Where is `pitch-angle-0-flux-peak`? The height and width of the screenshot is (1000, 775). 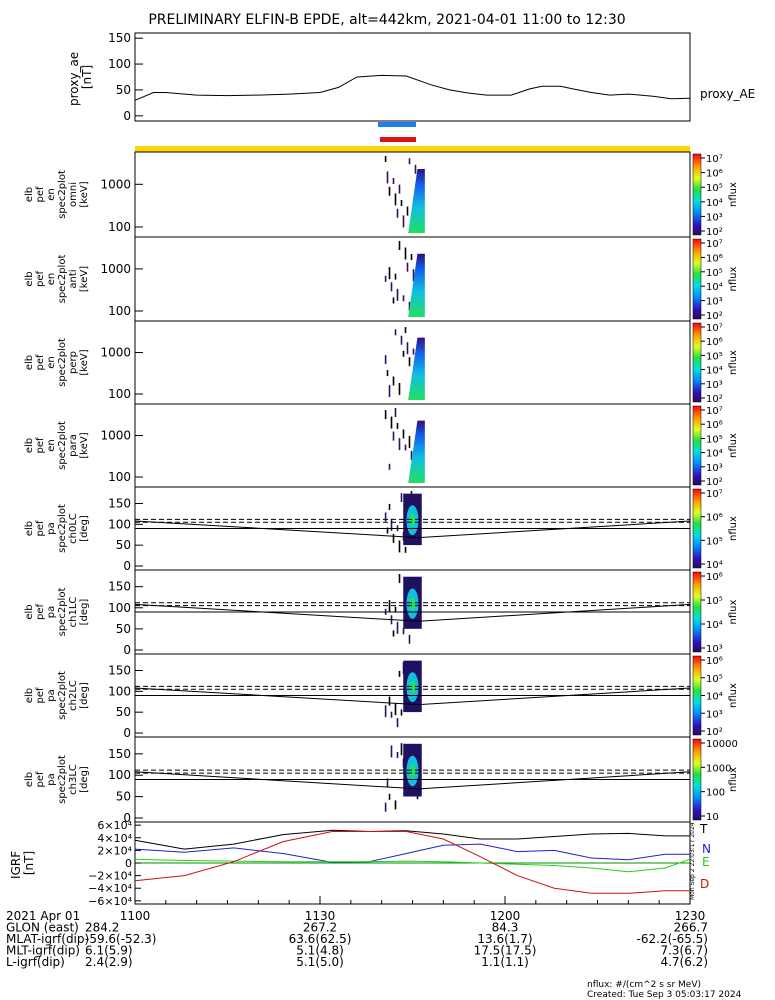 pitch-angle-0-flux-peak is located at coordinates (412, 520).